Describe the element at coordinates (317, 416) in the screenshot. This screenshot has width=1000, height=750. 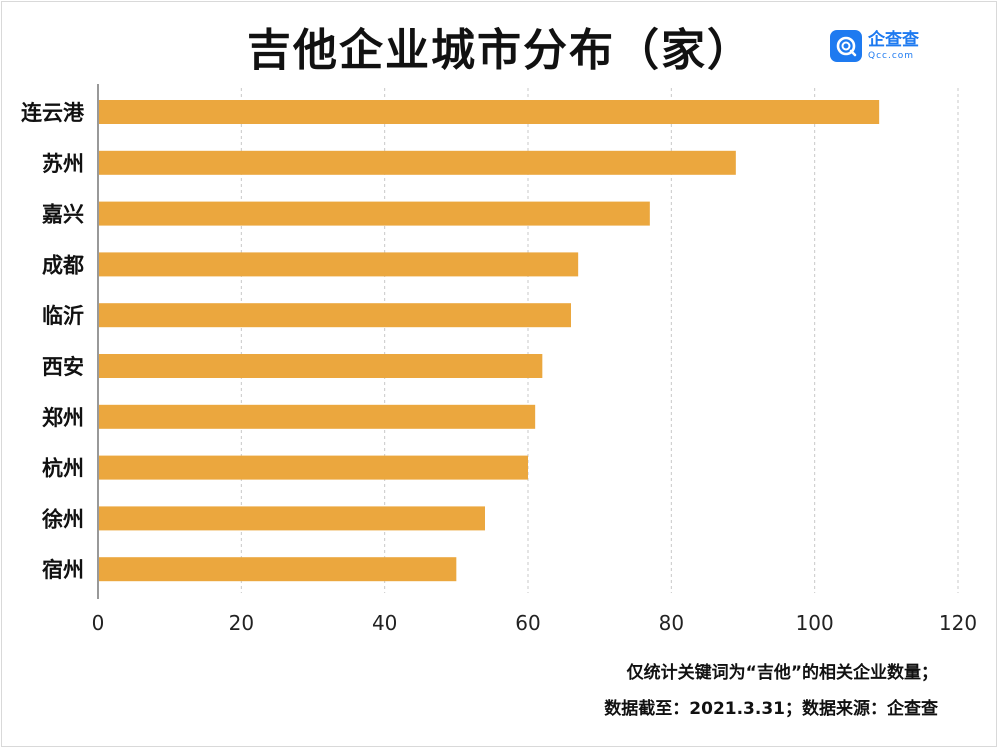
I see `bar-郑州` at that location.